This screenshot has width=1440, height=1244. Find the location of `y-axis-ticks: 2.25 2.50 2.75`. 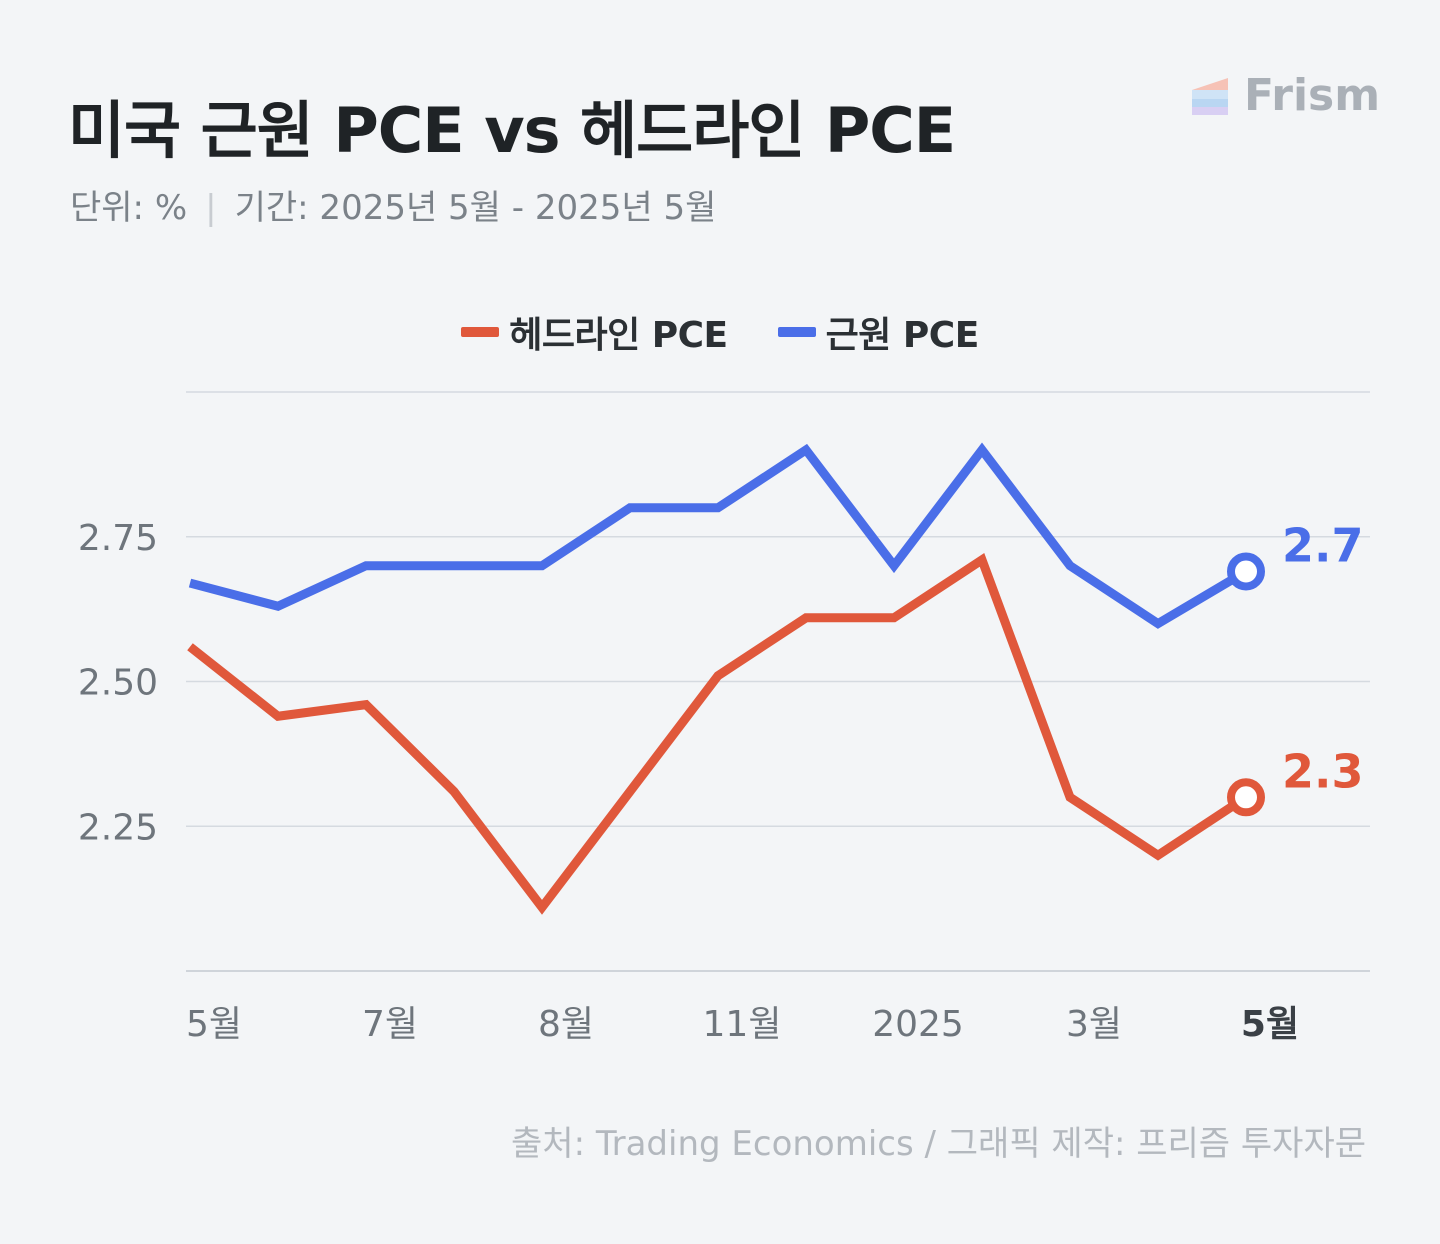

y-axis-ticks: 2.25 2.50 2.75 is located at coordinates (118, 683).